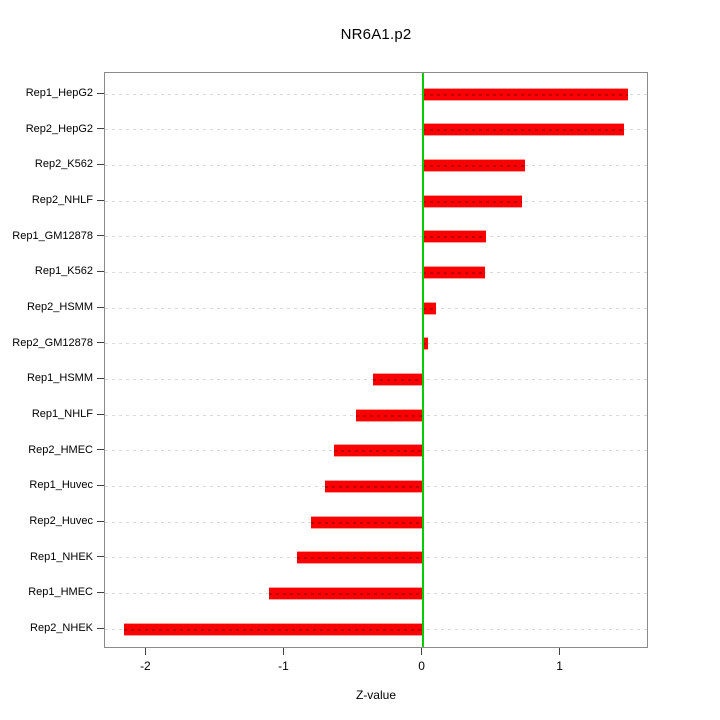 The image size is (720, 720). Describe the element at coordinates (62, 200) in the screenshot. I see `category-label: Rep2_NHLF` at that location.